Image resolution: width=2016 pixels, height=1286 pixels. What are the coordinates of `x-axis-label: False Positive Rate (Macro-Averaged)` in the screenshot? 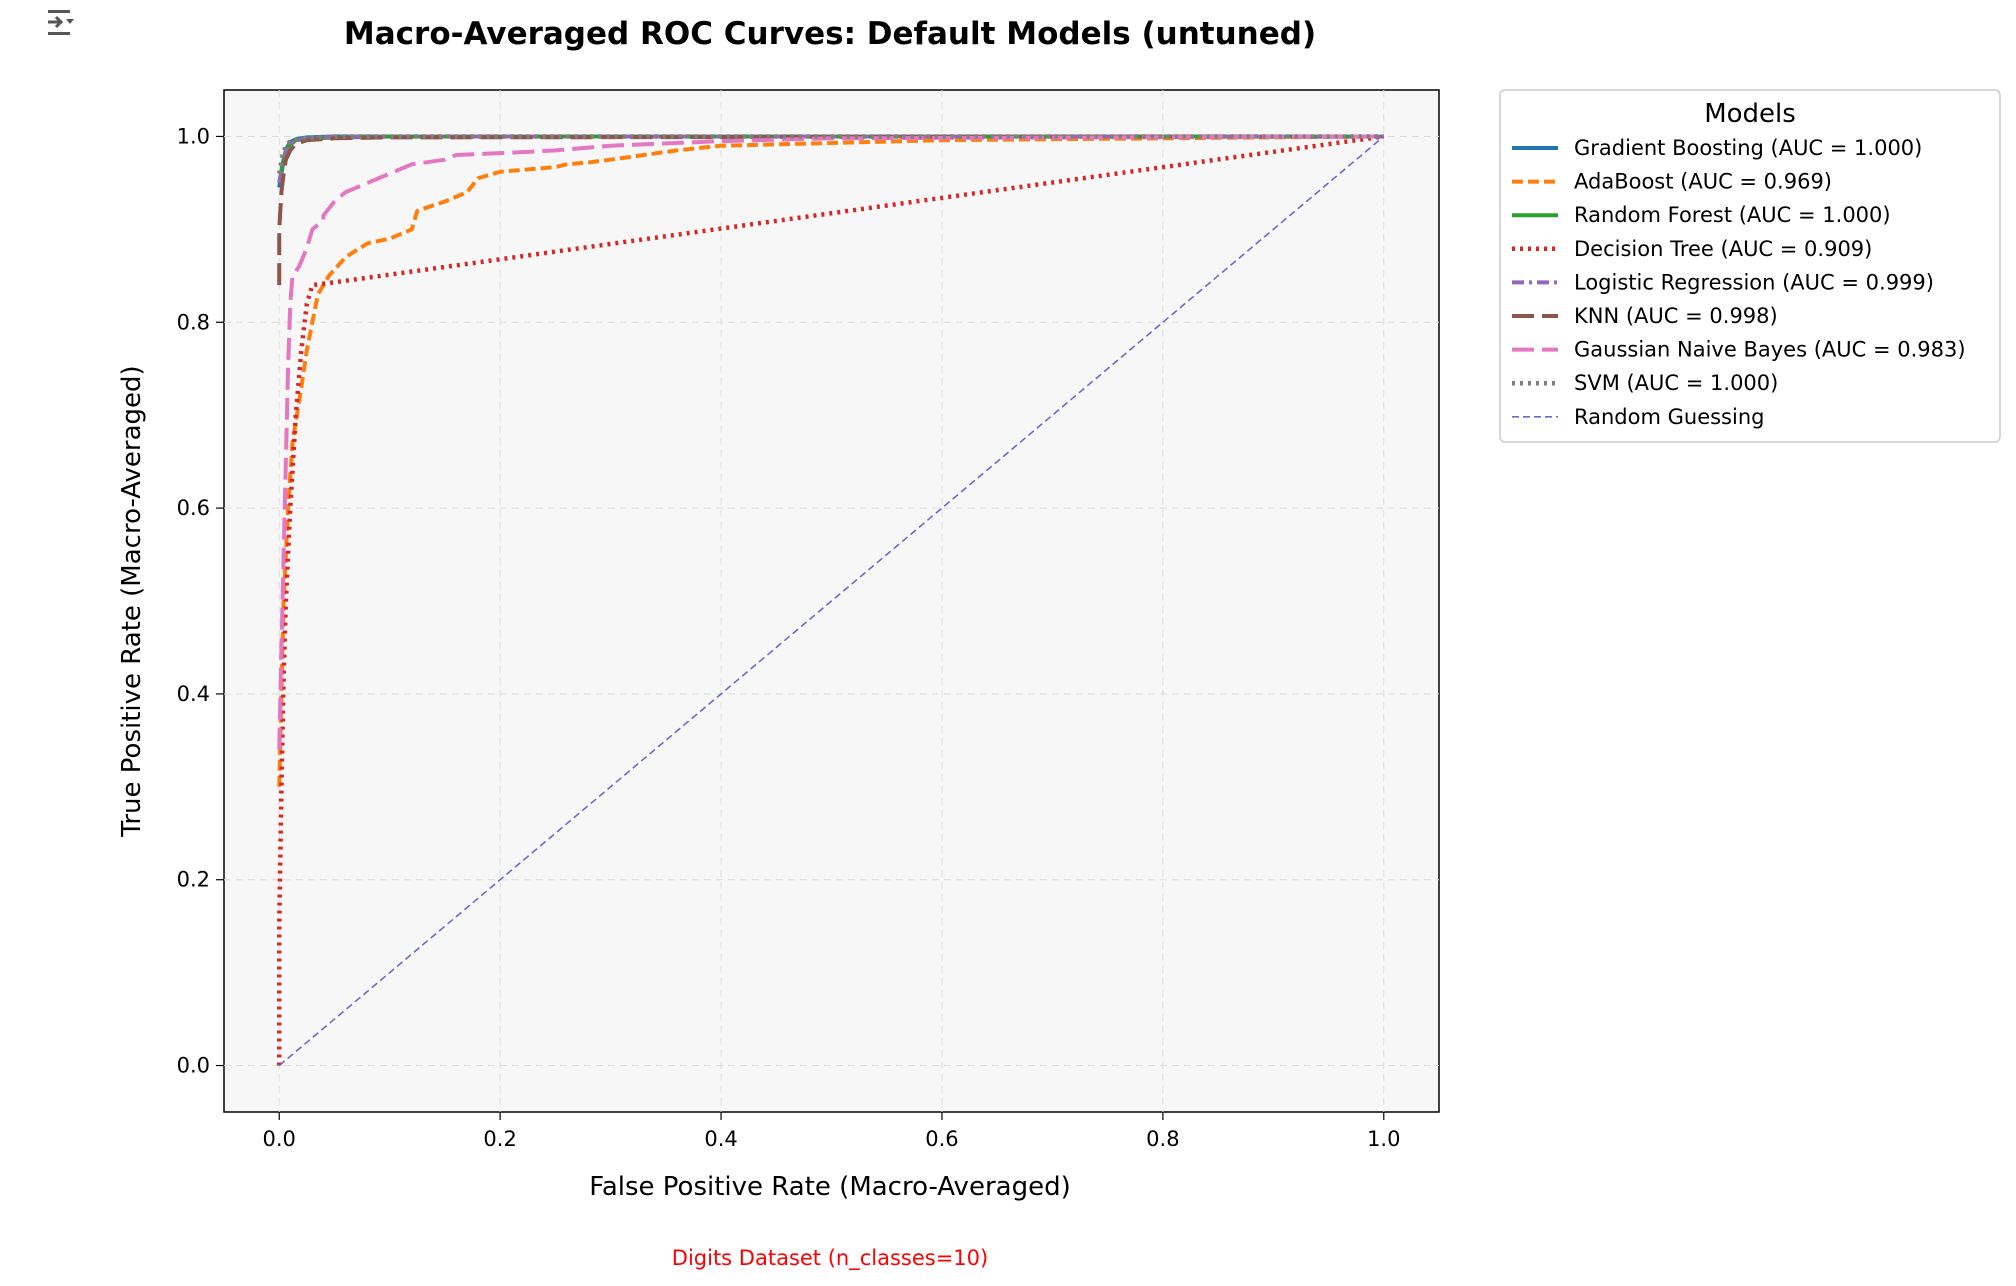 It's located at (829, 1187).